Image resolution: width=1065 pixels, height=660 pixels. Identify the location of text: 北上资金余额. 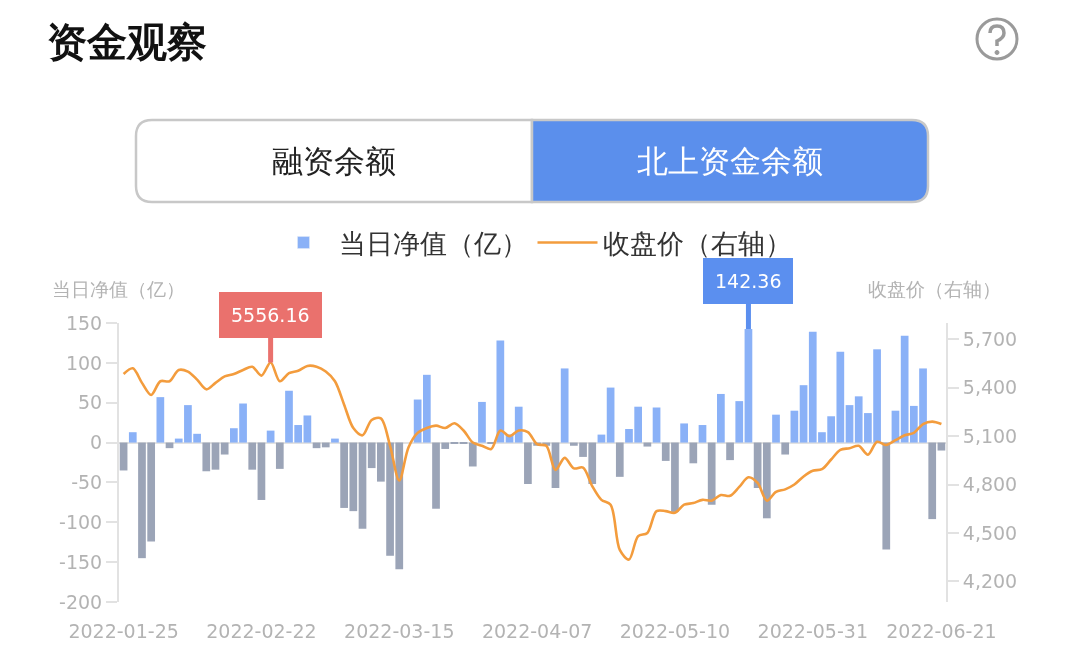
(730, 161).